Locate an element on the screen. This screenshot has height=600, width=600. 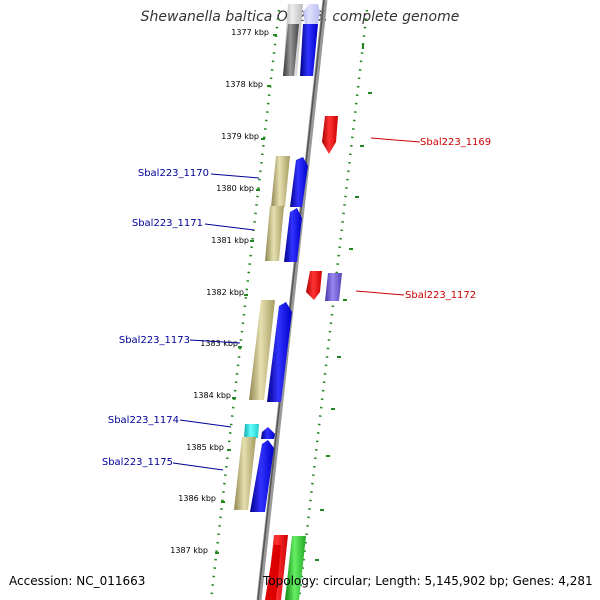
gene-arrow-1172-red is located at coordinates (314, 285).